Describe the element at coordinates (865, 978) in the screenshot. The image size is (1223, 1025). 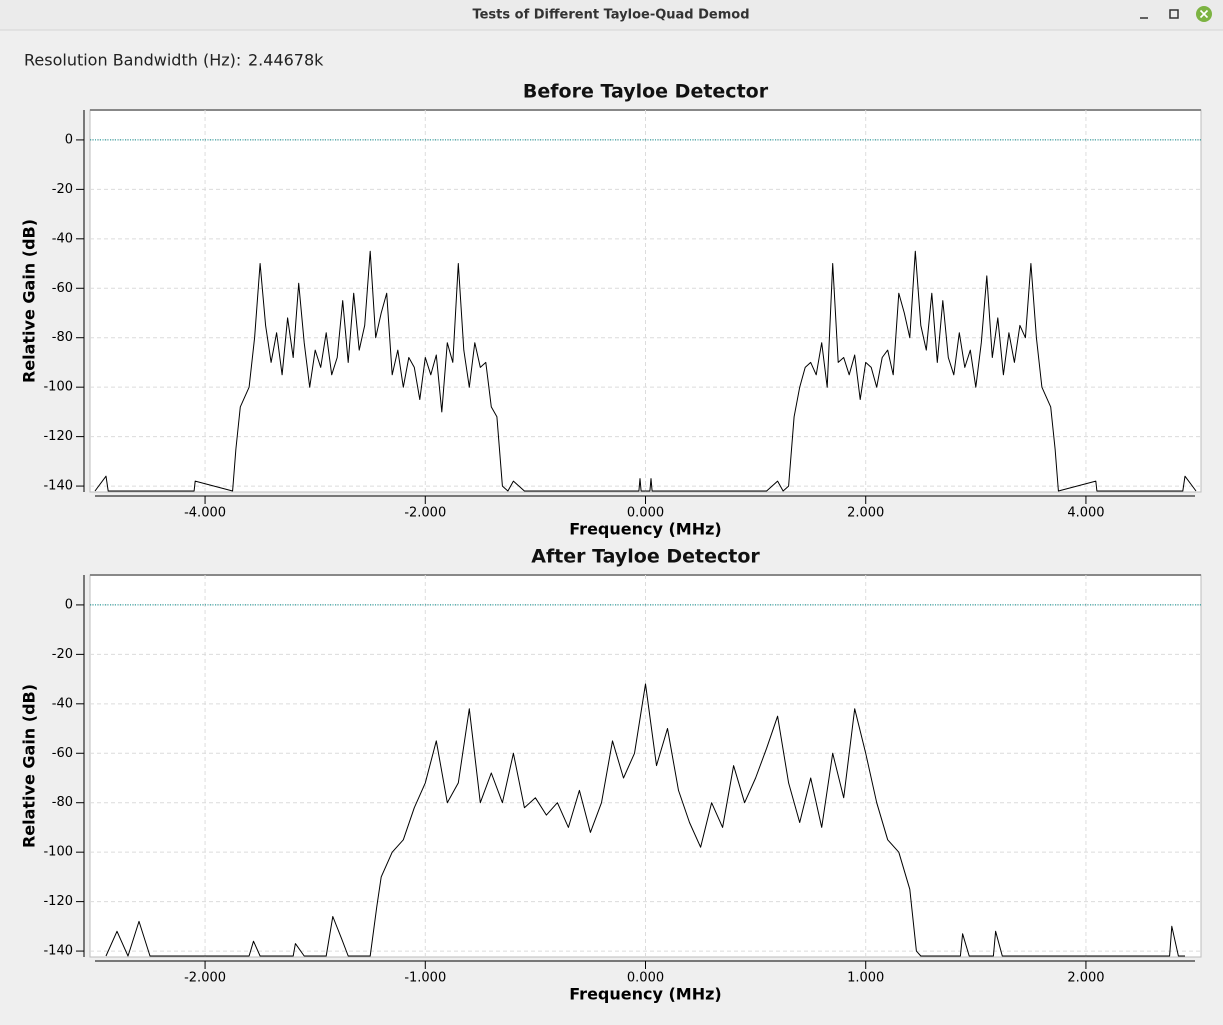
I see `x-tick-label: 1.000` at that location.